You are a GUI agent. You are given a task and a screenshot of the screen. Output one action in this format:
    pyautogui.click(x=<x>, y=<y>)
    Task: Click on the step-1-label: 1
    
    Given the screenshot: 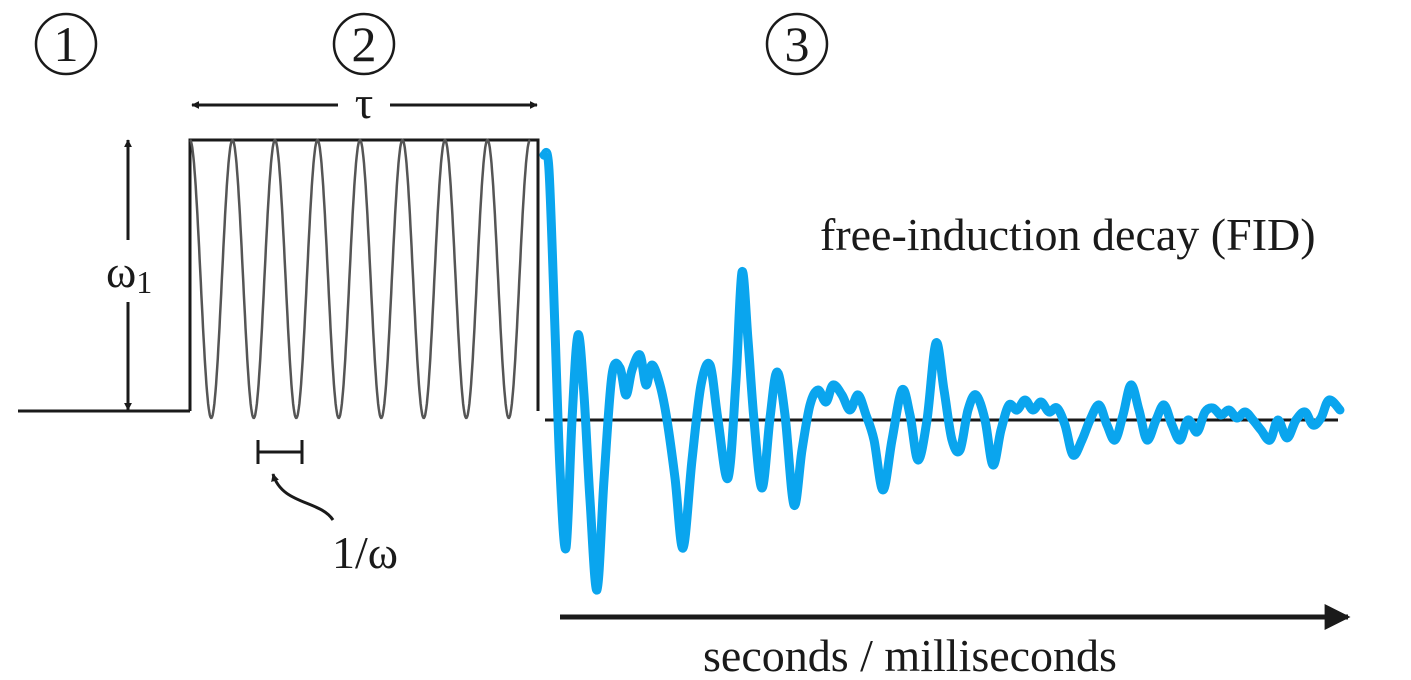 What is the action you would take?
    pyautogui.click(x=66, y=44)
    